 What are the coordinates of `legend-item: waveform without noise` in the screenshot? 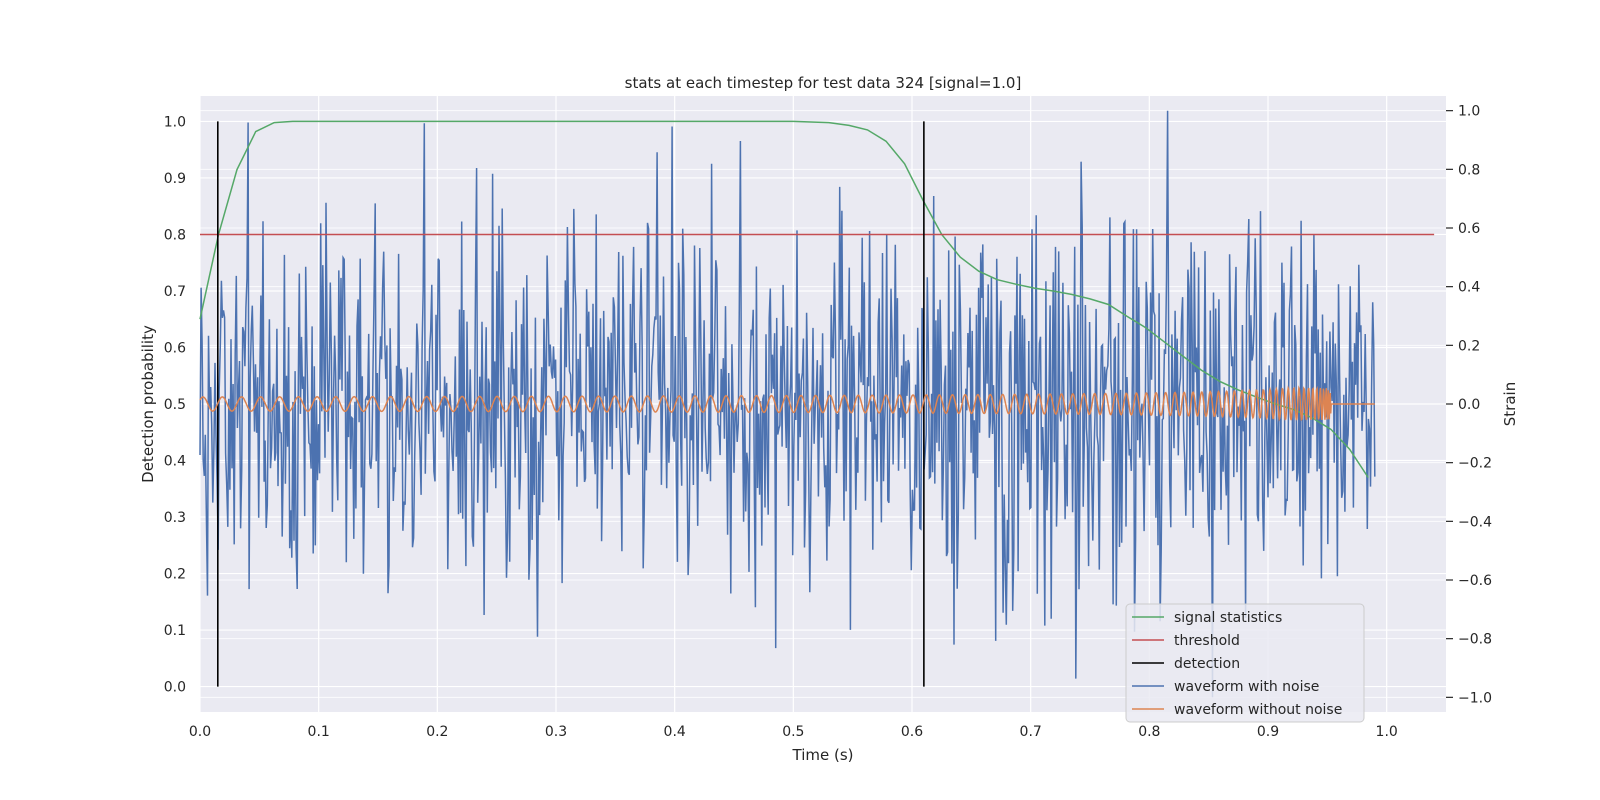 It's located at (1237, 710).